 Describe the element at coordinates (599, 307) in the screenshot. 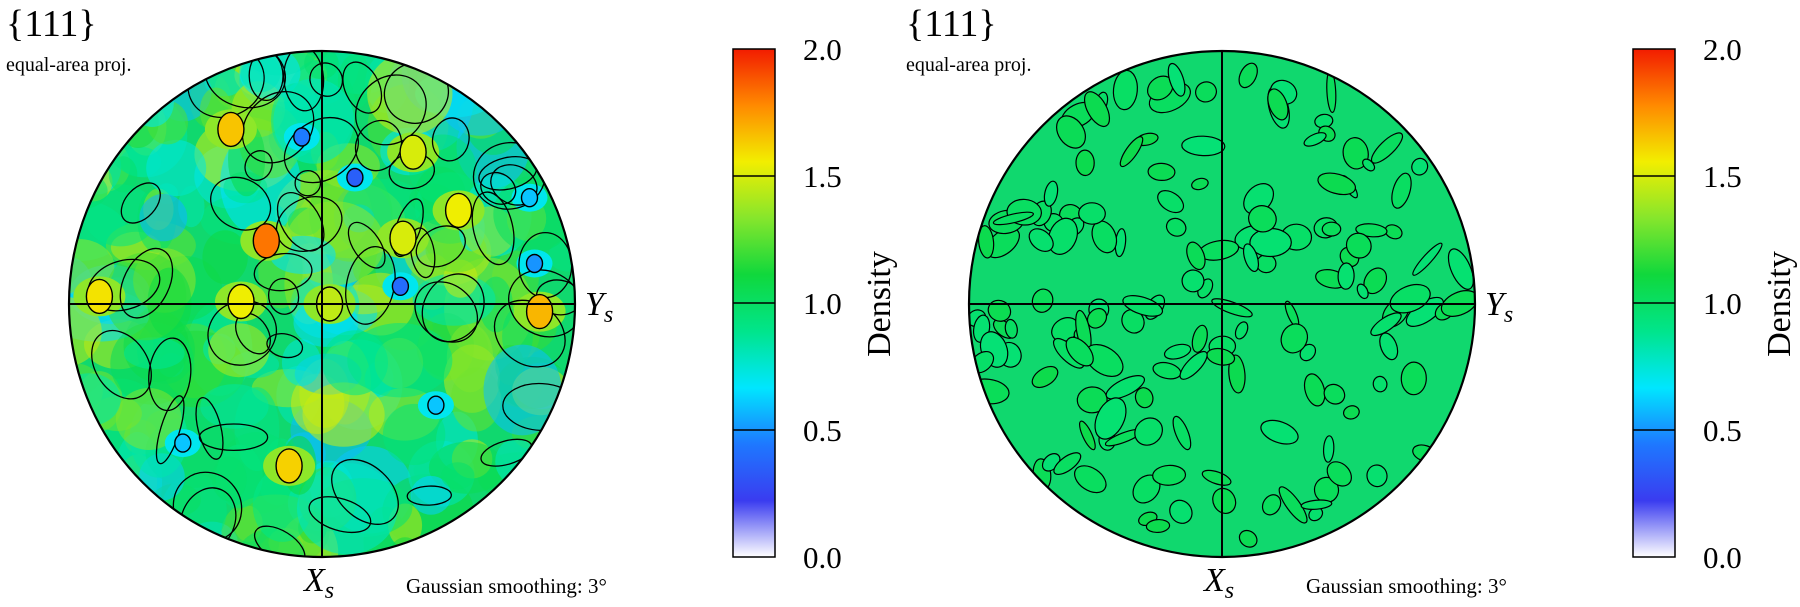

I see `y-axis-label: Ys` at that location.